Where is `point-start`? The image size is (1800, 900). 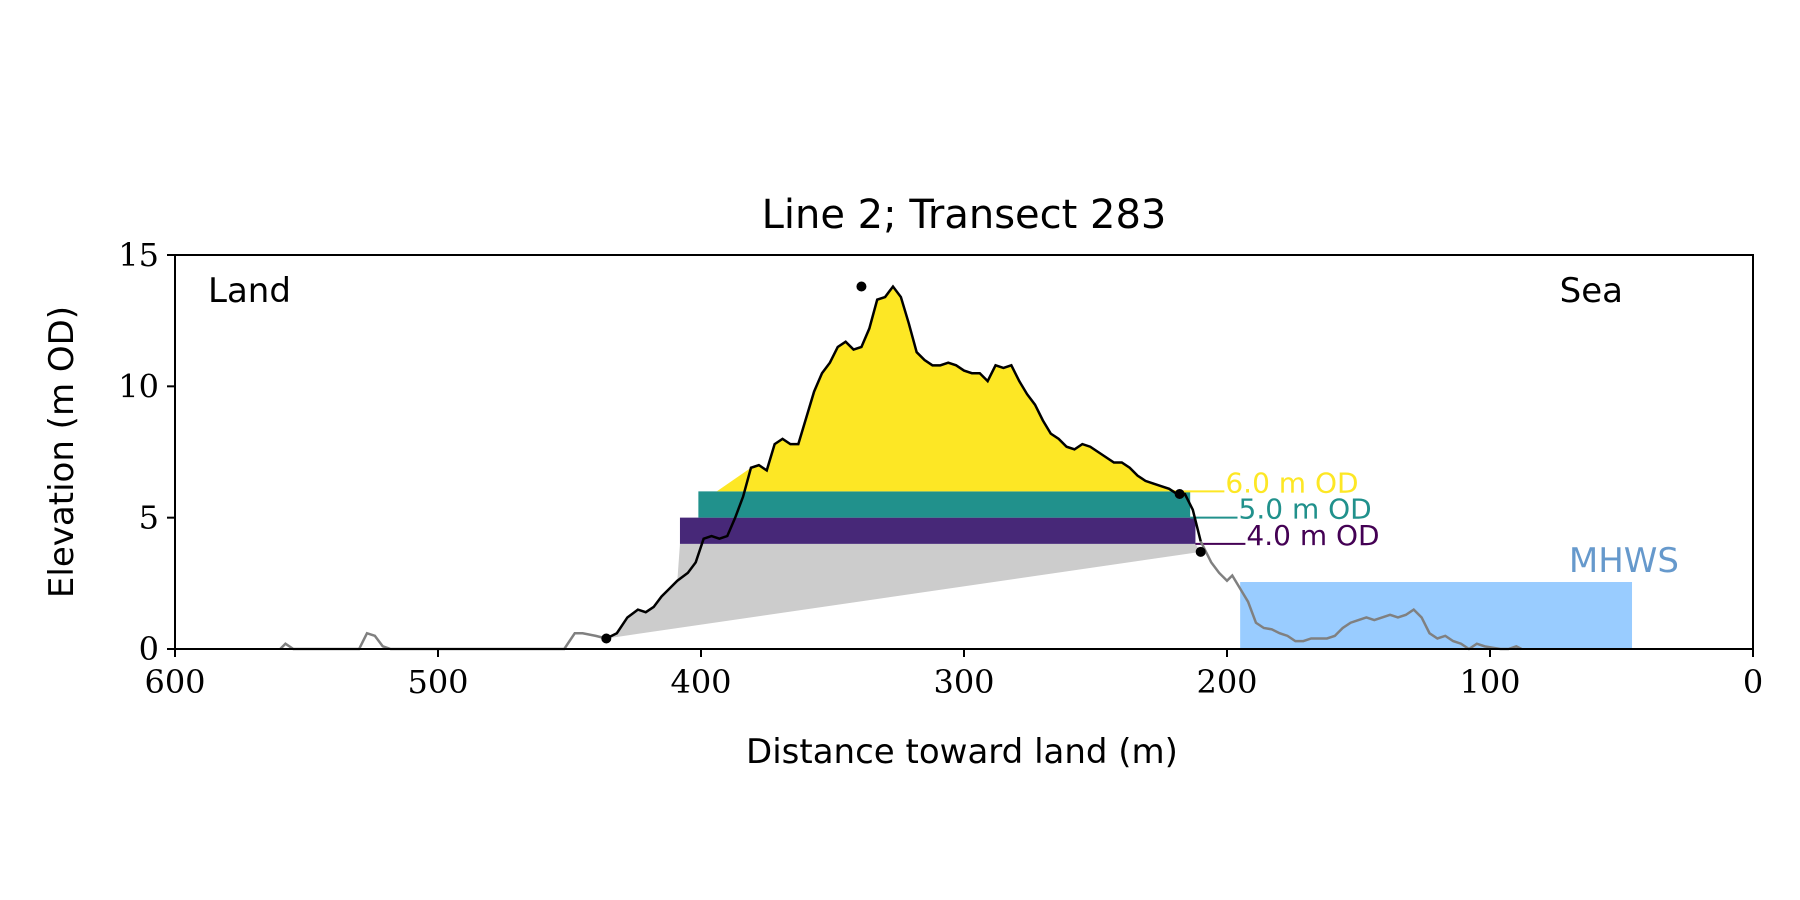 point-start is located at coordinates (606, 638).